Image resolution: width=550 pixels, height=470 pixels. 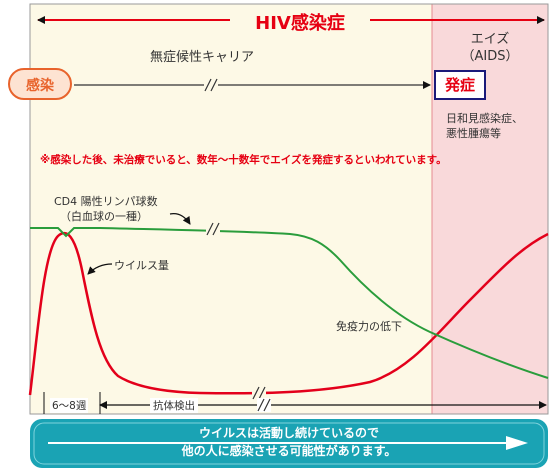 I want to click on virus-load-label: ウイルス量, so click(x=141, y=265).